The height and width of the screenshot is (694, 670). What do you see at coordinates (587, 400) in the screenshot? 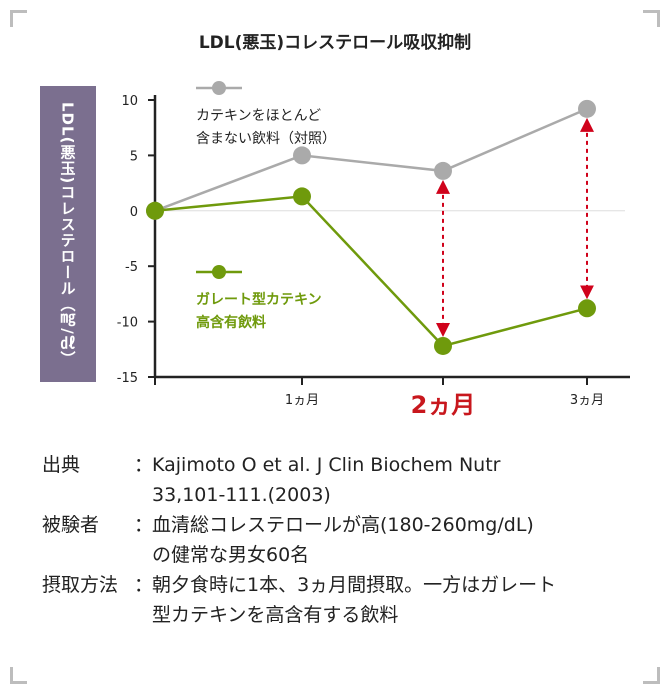
I see `x-tick-label: 3ヵ月` at bounding box center [587, 400].